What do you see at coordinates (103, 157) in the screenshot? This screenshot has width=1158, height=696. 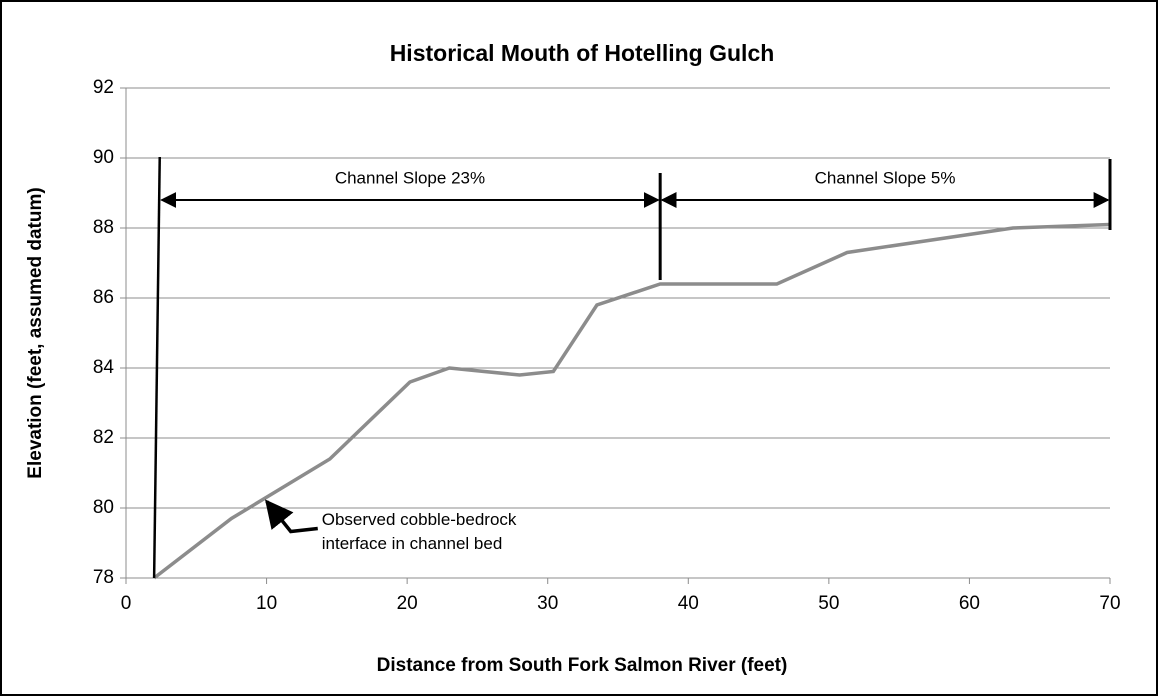 I see `y-tick-label: 90` at bounding box center [103, 157].